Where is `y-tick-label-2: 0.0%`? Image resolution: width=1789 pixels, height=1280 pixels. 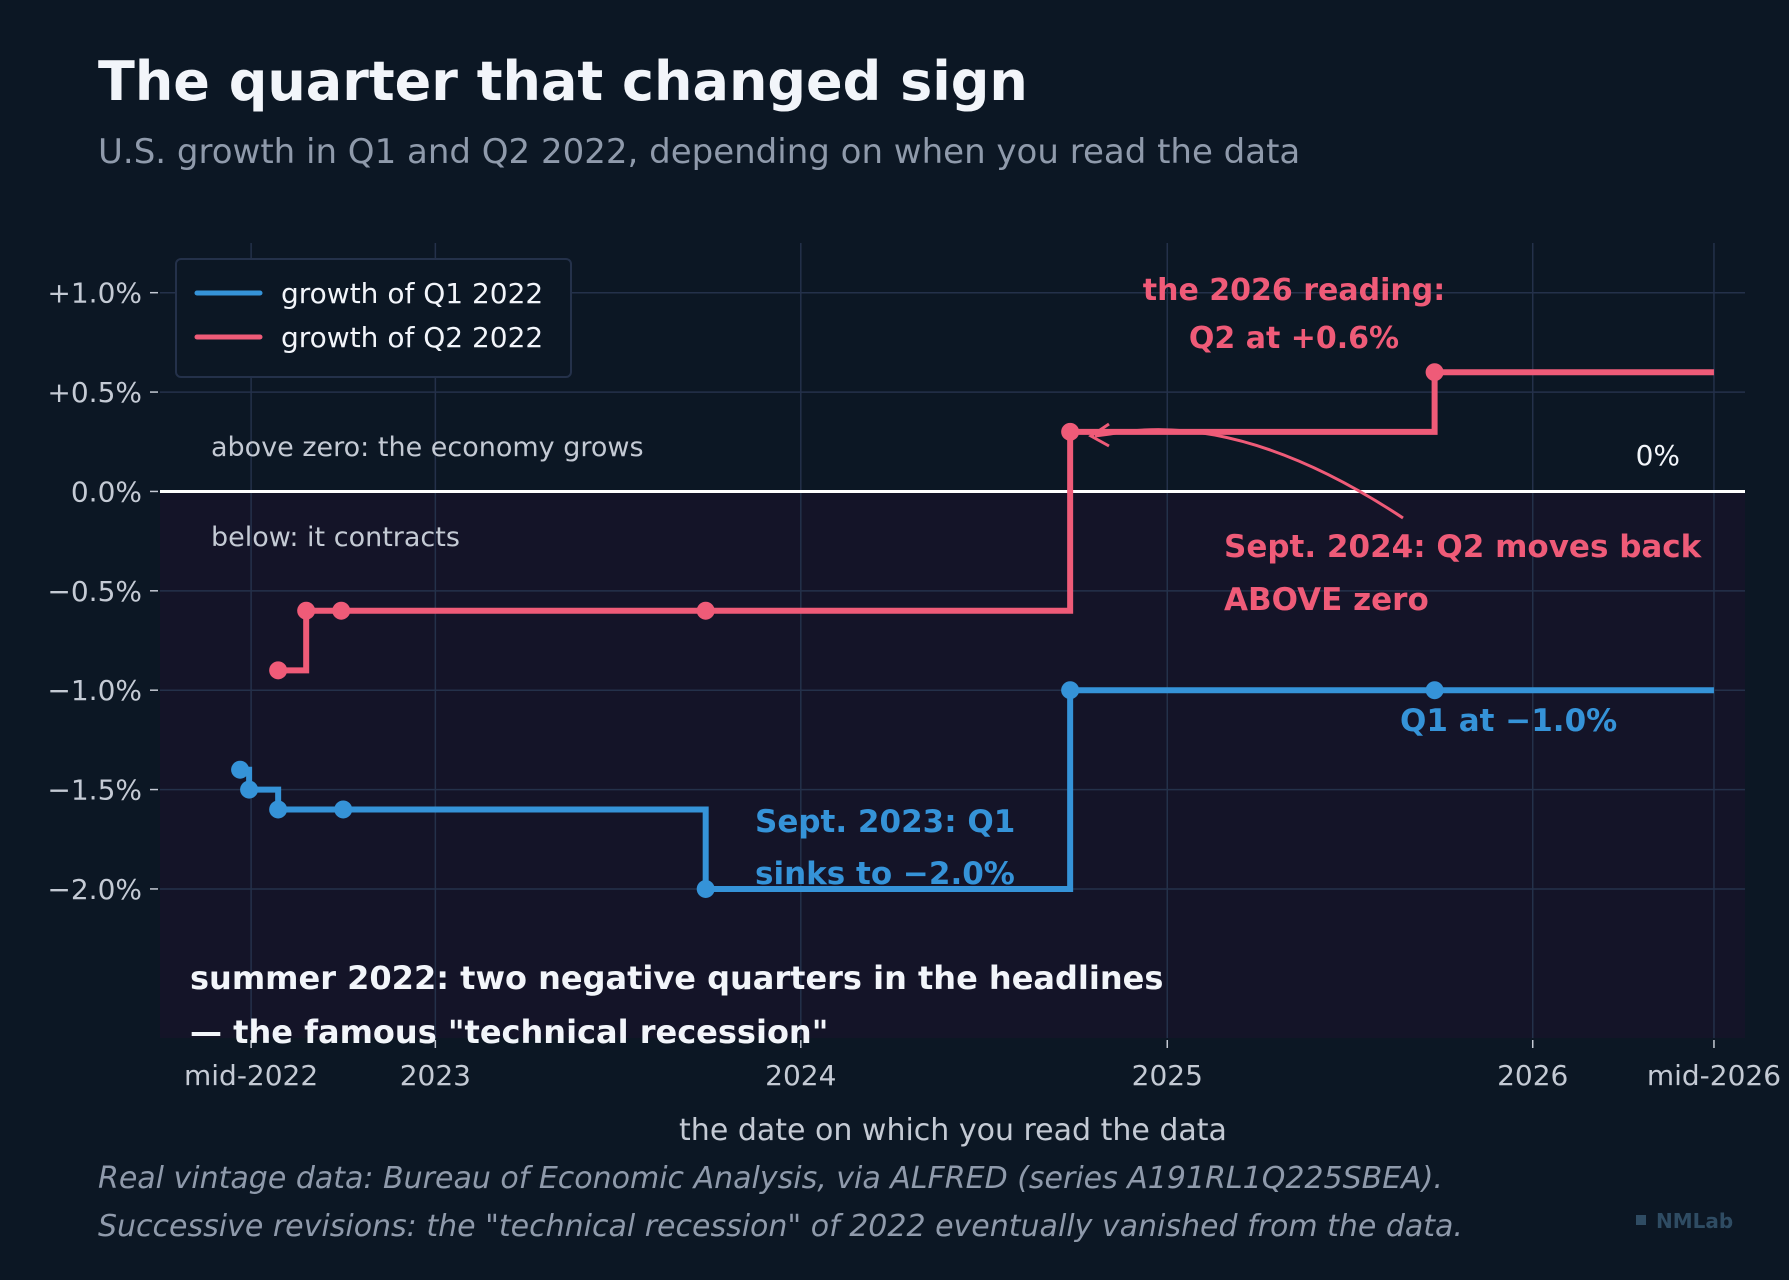 y-tick-label-2: 0.0% is located at coordinates (106, 491).